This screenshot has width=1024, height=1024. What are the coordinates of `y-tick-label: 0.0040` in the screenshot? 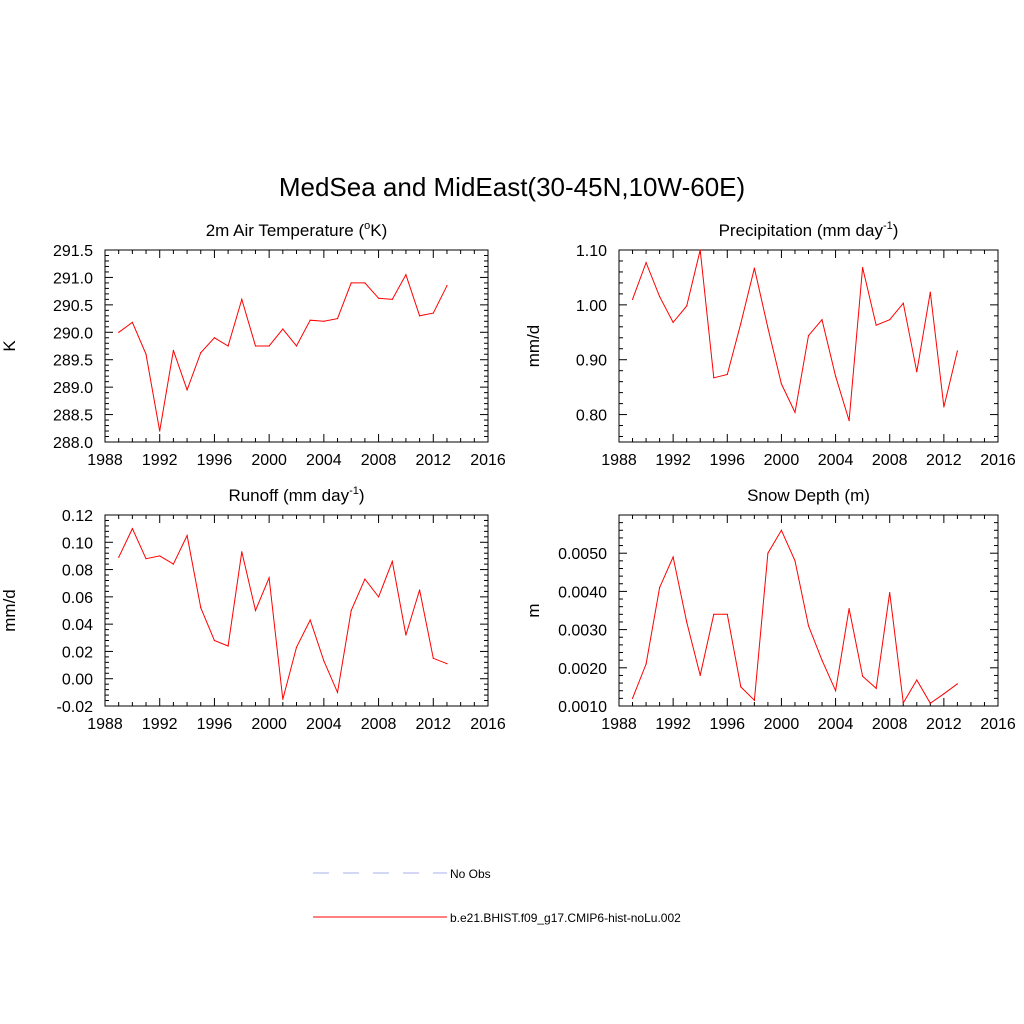 It's located at (582, 592).